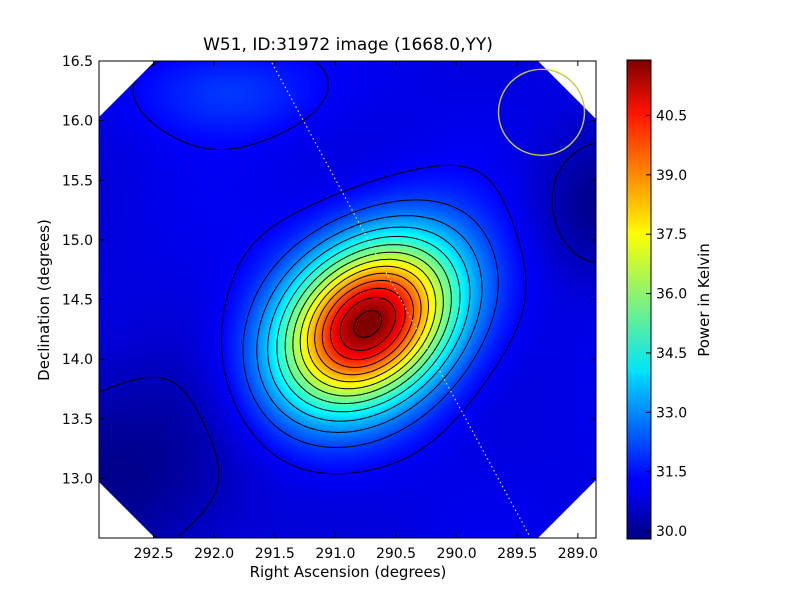  Describe the element at coordinates (77, 241) in the screenshot. I see `y-tick-label: 15.0` at that location.